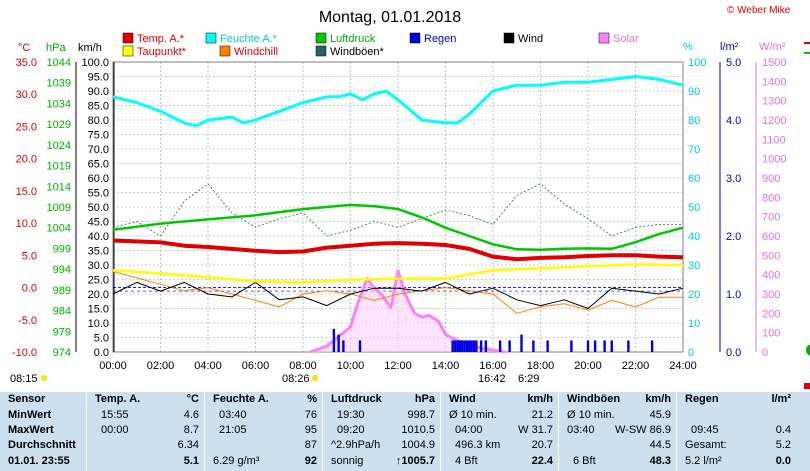 The width and height of the screenshot is (810, 471). What do you see at coordinates (24, 48) in the screenshot?
I see `temp-axis-unit: °C` at bounding box center [24, 48].